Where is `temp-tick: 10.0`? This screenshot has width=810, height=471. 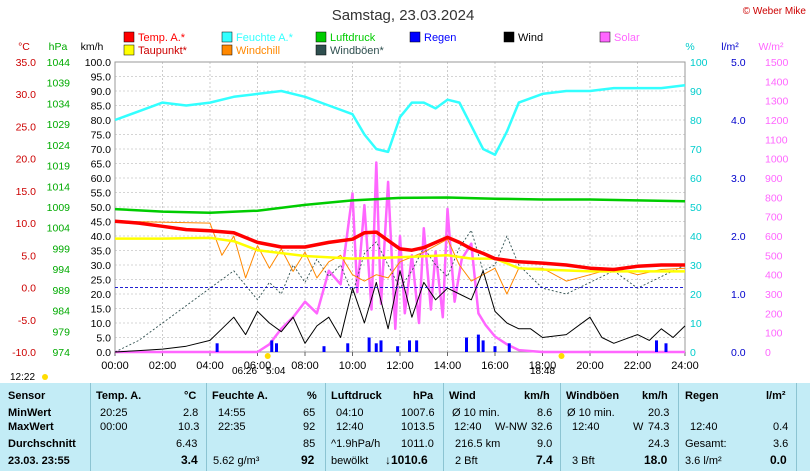 temp-tick: 10.0 is located at coordinates (26, 224).